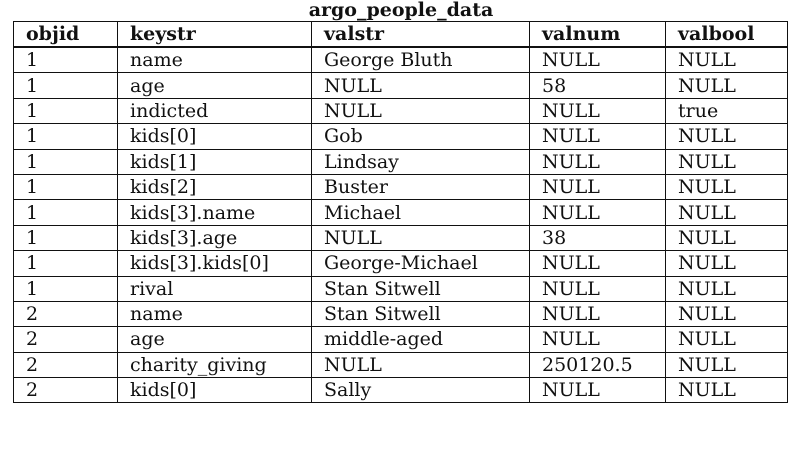 This screenshot has height=453, width=802. I want to click on keystr-cell: kids[3].age, so click(214, 238).